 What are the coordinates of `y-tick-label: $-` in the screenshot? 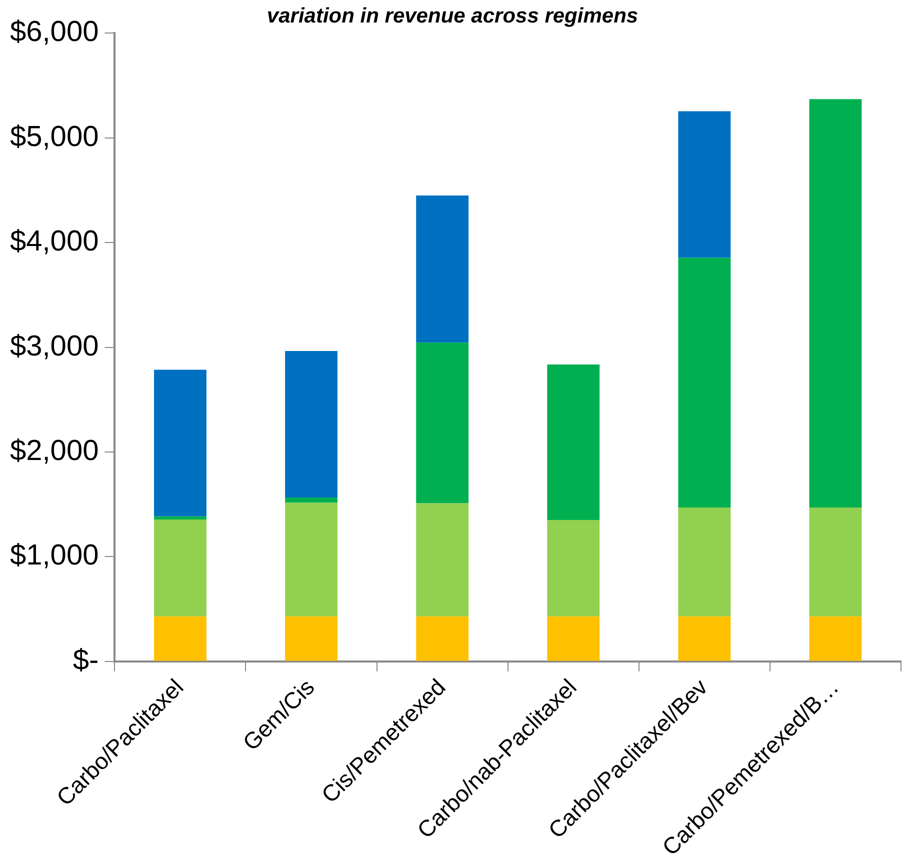 It's located at (85, 660).